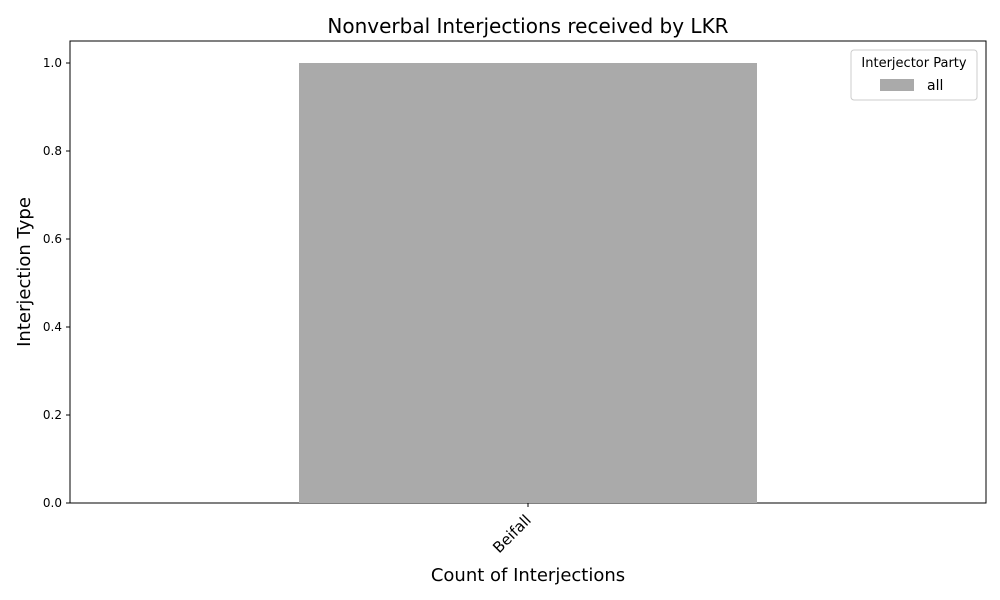 The image size is (1000, 600). What do you see at coordinates (913, 63) in the screenshot?
I see `legend-title: Interjector Party` at bounding box center [913, 63].